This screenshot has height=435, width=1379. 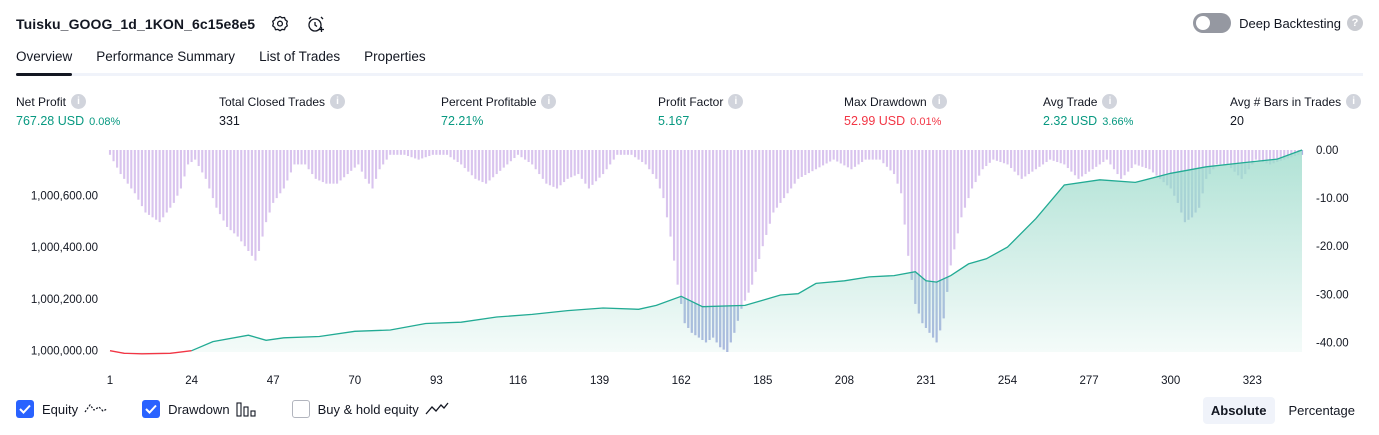 What do you see at coordinates (25, 409) in the screenshot?
I see `equity-checkbox` at bounding box center [25, 409].